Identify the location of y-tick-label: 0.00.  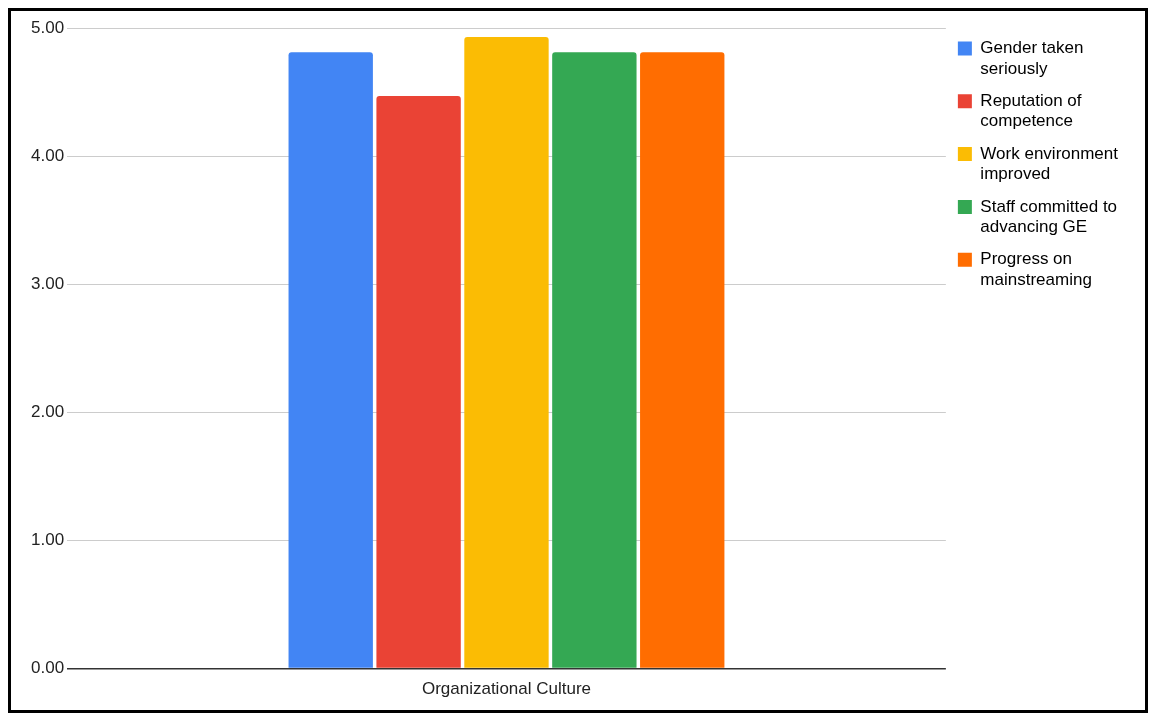
(47, 668).